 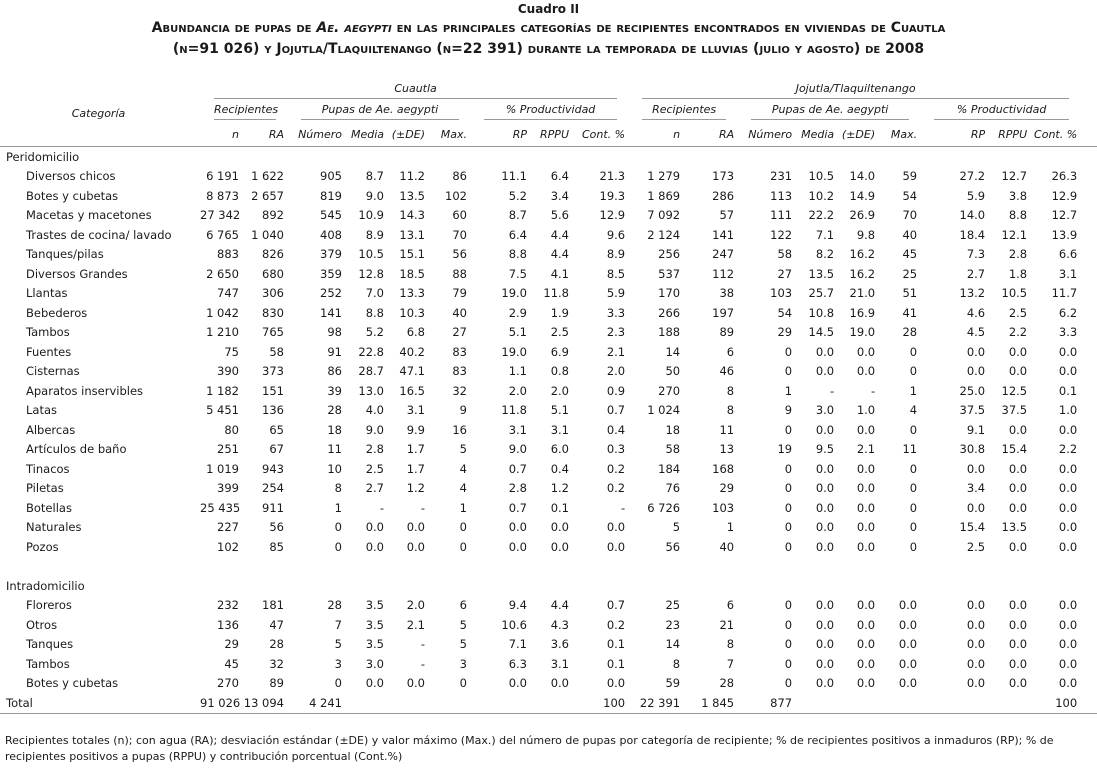 What do you see at coordinates (334, 351) in the screenshot?
I see `cell: 91` at bounding box center [334, 351].